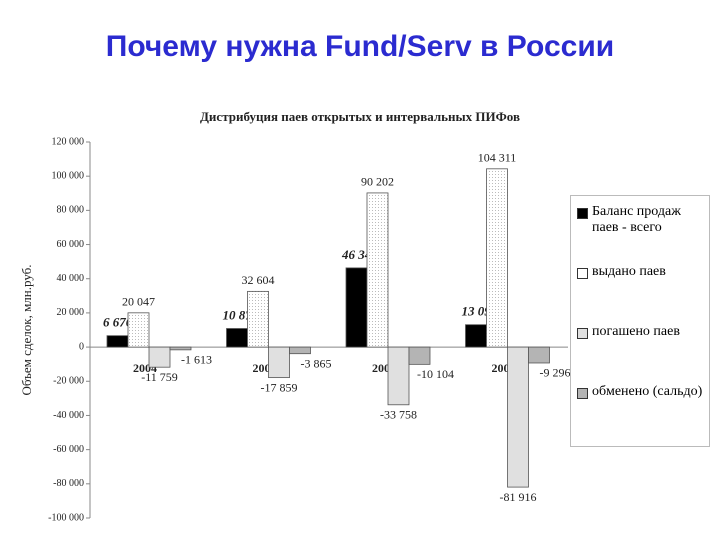 This screenshot has width=720, height=540. I want to click on data-label: 90 202, so click(377, 182).